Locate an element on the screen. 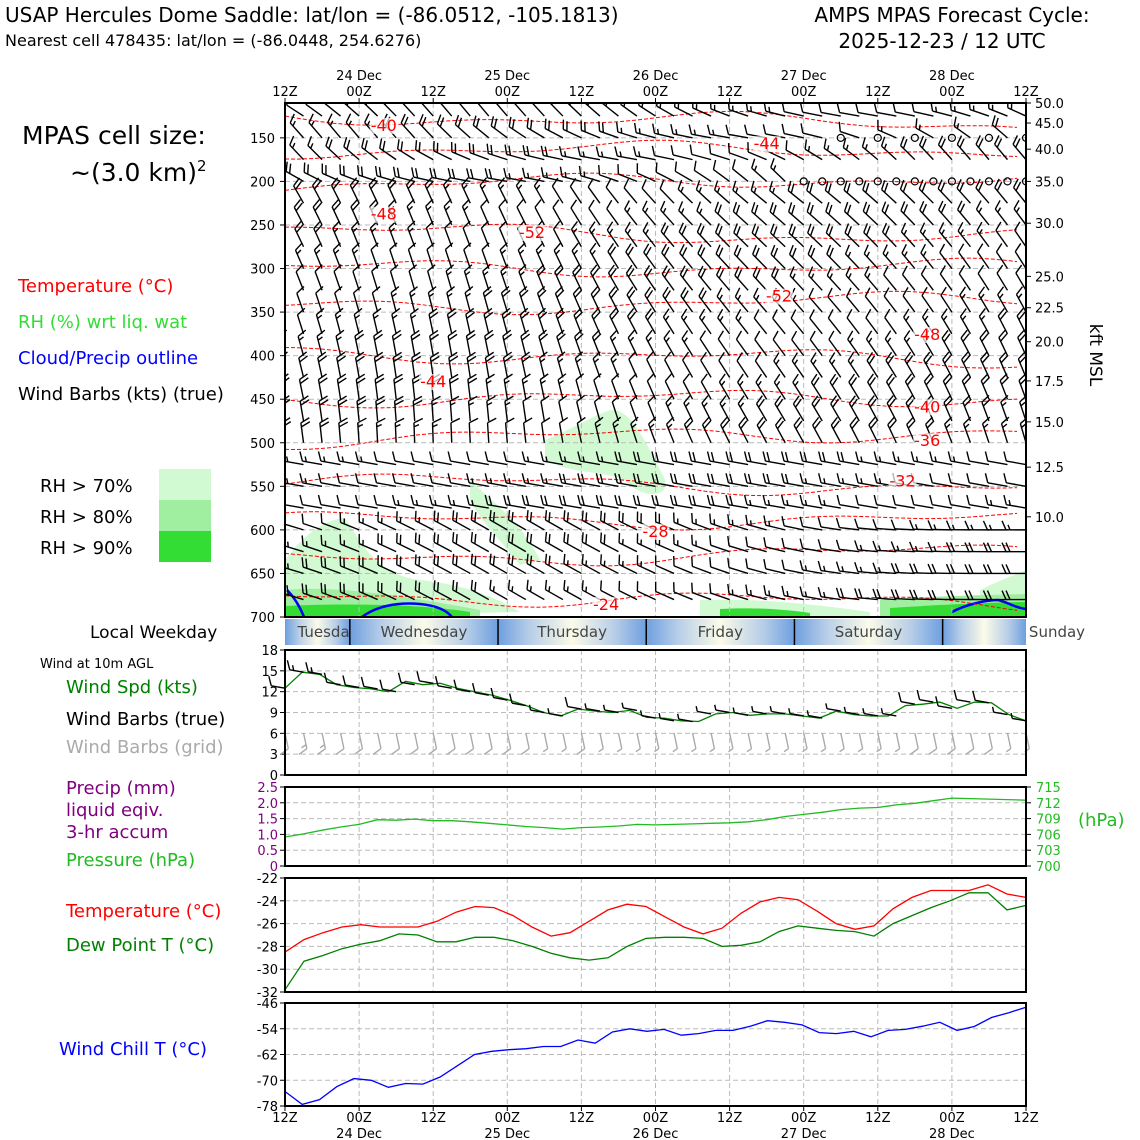  wind-10m-heading: Wind at 10m AGL is located at coordinates (97, 664).